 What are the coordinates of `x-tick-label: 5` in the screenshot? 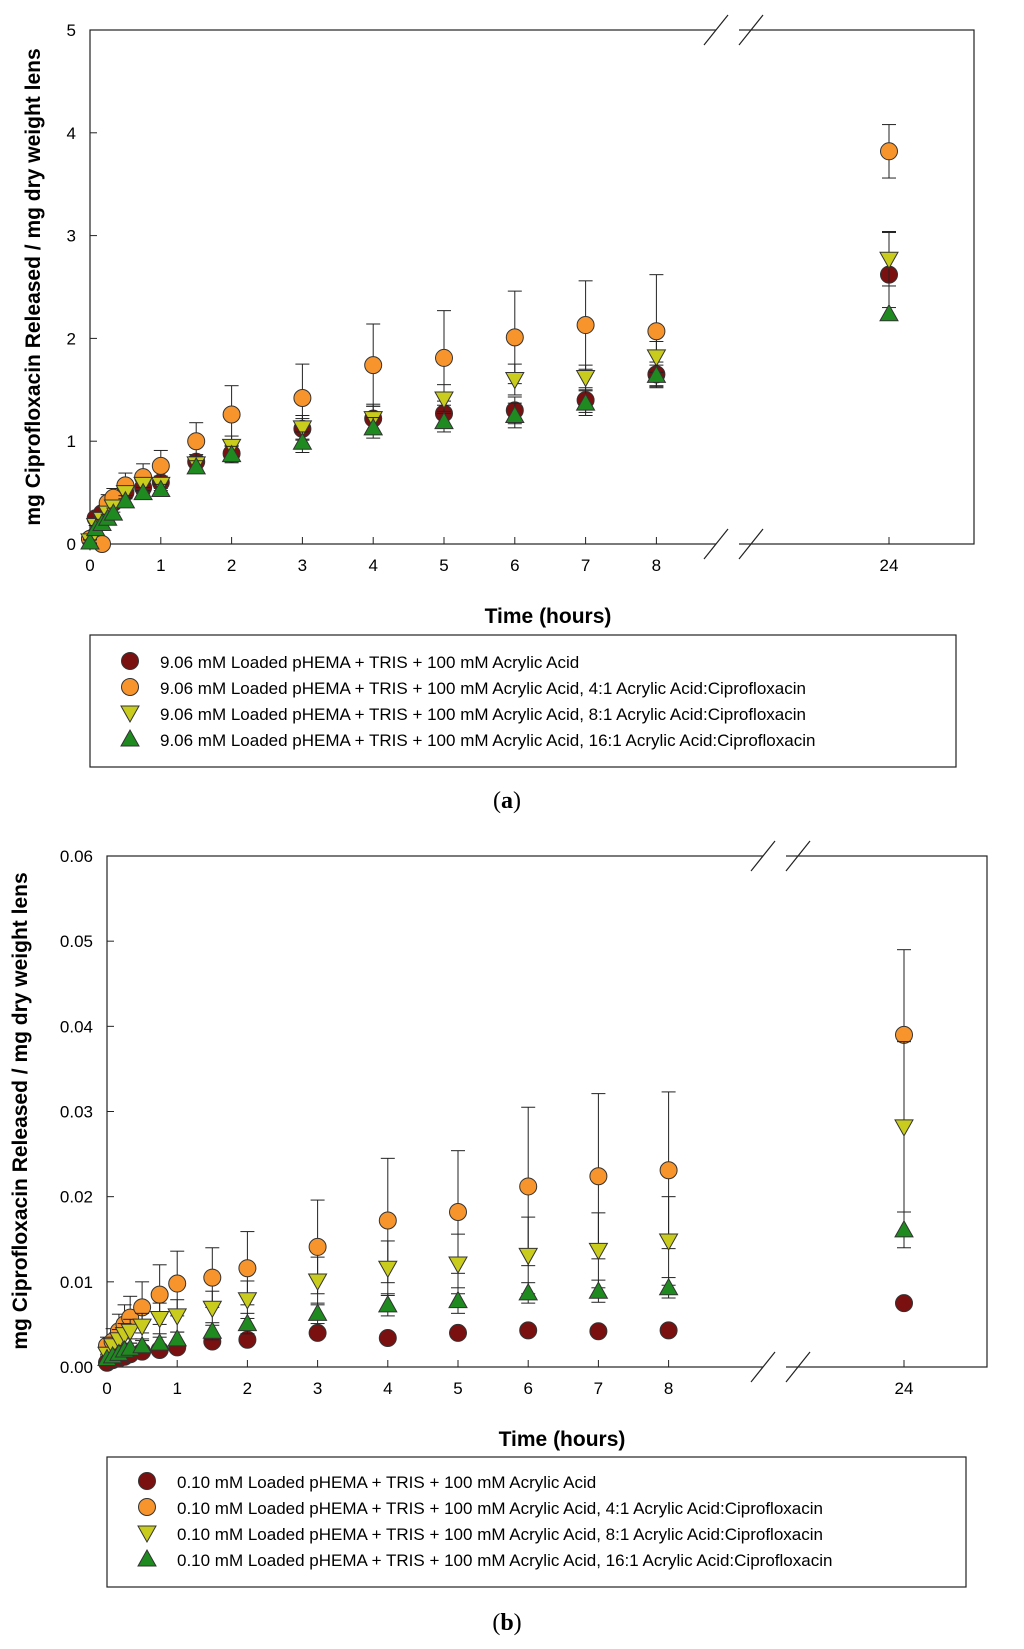 It's located at (443, 565).